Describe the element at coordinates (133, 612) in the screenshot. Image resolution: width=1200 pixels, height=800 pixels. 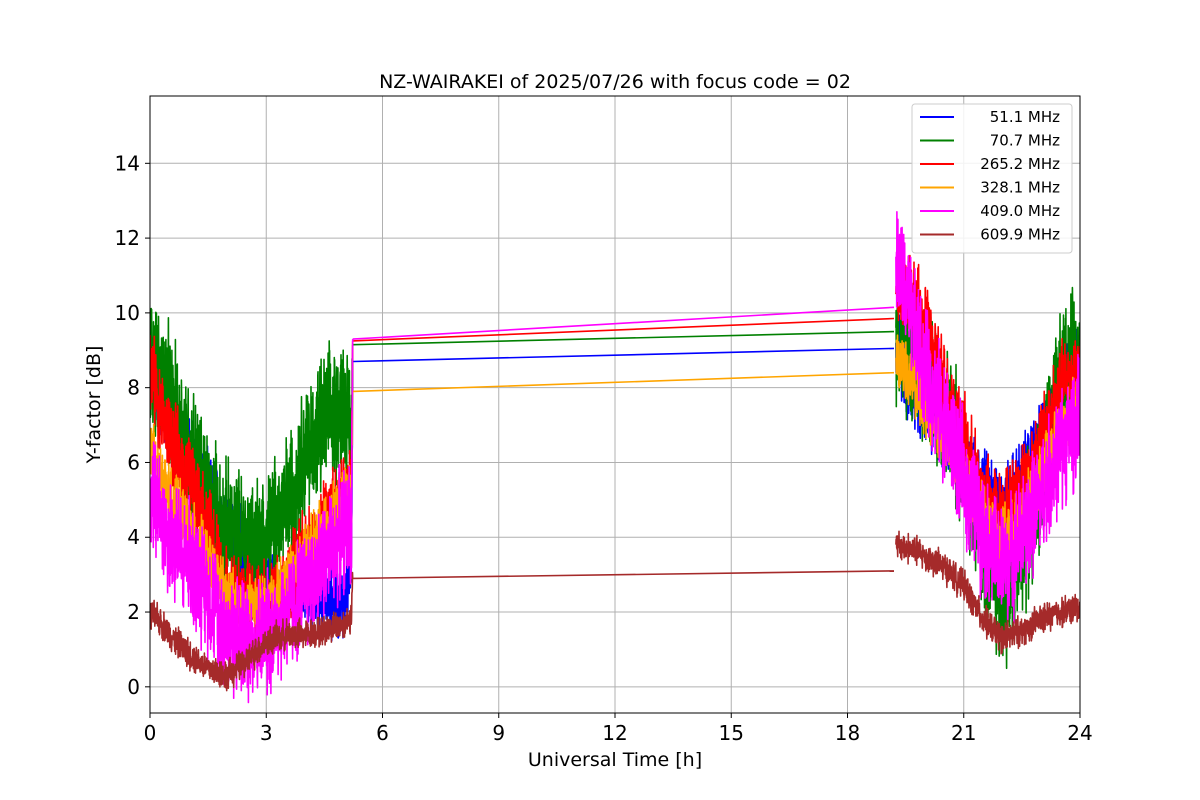
I see `y-tick-label: 2` at that location.